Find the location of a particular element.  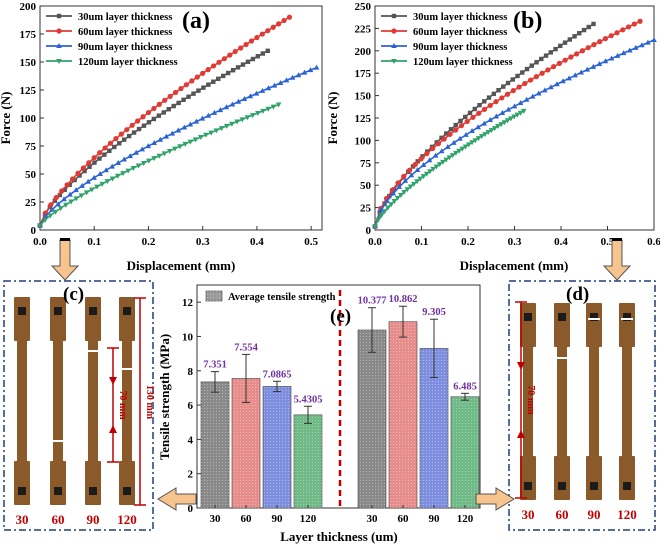

y-tick-label: 4 is located at coordinates (191, 440).